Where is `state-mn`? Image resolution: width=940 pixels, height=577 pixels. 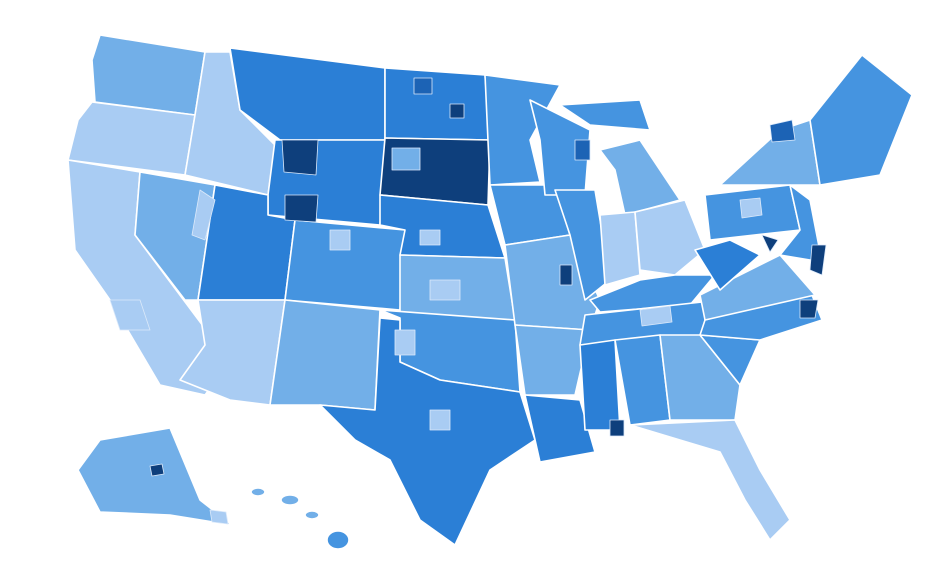
state-mn is located at coordinates (522, 130).